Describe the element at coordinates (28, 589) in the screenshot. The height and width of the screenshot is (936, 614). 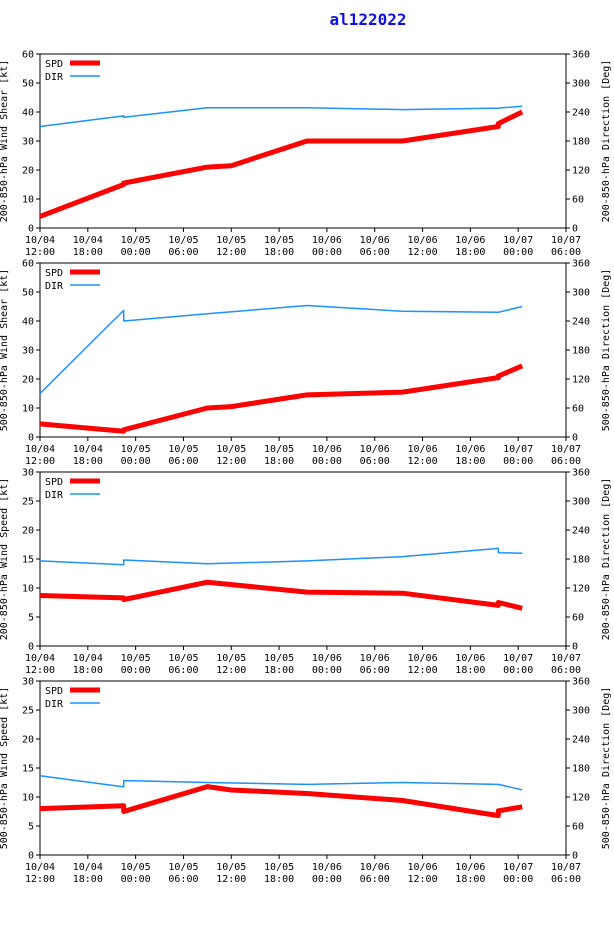
I see `left-y-tick-label: 10` at that location.